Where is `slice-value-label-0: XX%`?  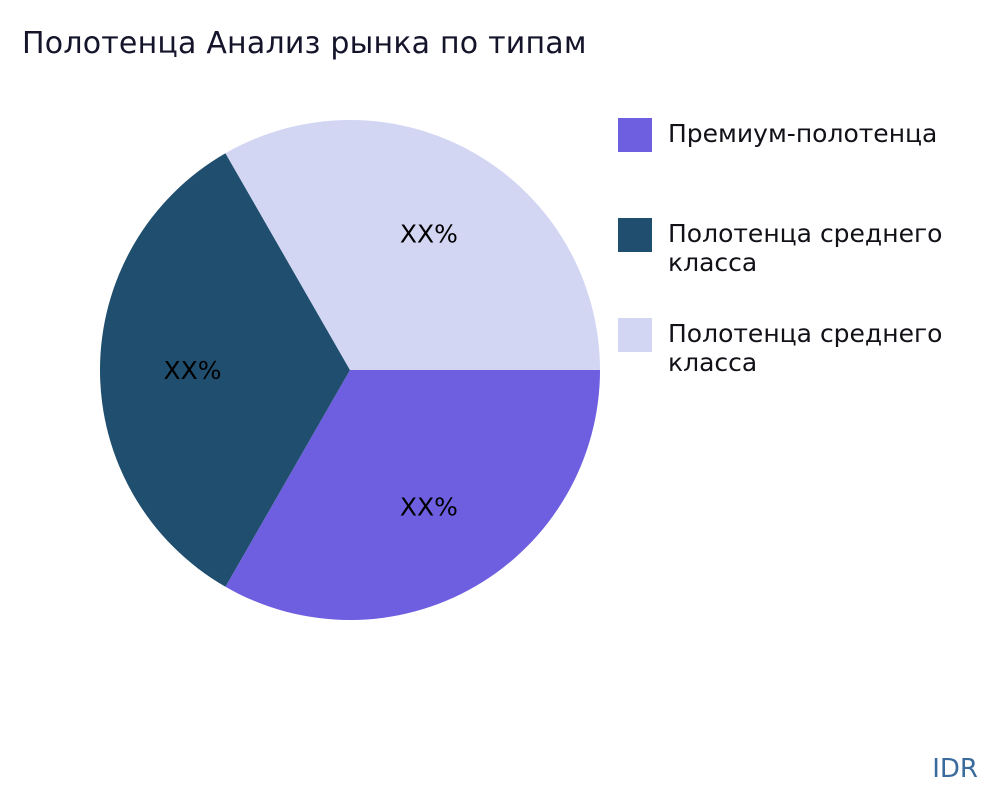 slice-value-label-0: XX% is located at coordinates (429, 506).